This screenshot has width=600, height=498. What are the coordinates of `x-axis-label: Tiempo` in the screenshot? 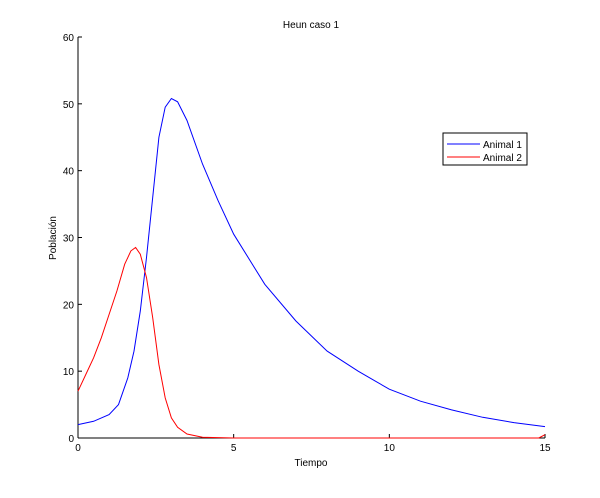 It's located at (311, 463).